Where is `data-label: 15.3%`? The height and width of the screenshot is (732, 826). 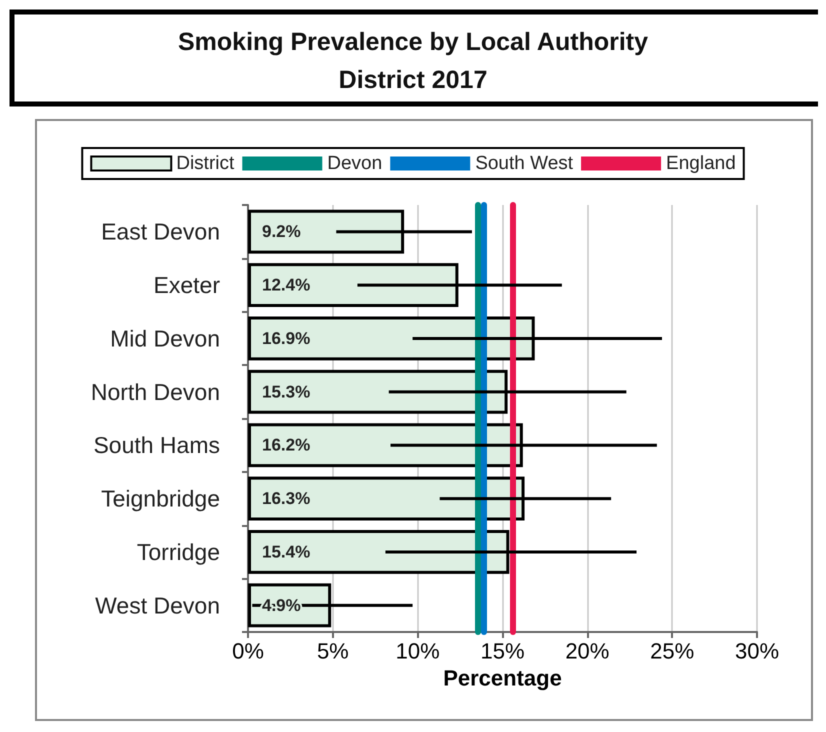 data-label: 15.3% is located at coordinates (286, 392).